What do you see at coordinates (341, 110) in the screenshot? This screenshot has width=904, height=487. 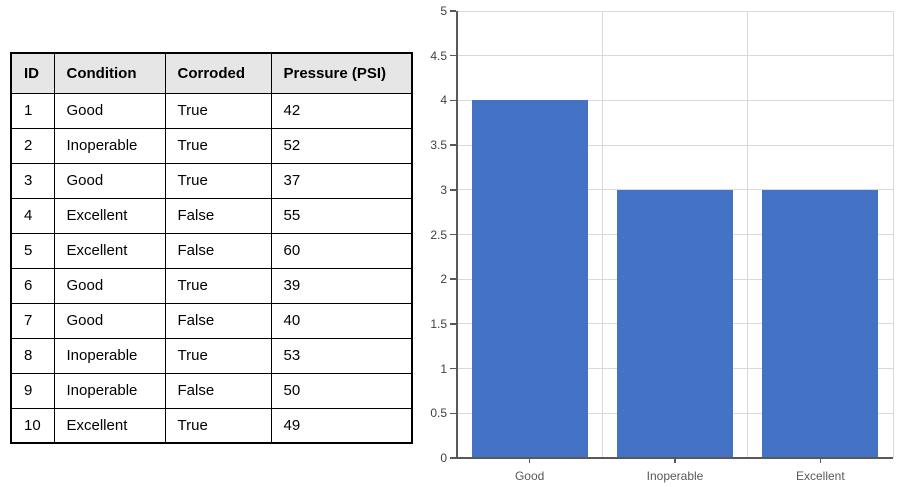 I see `table-cell: 42` at bounding box center [341, 110].